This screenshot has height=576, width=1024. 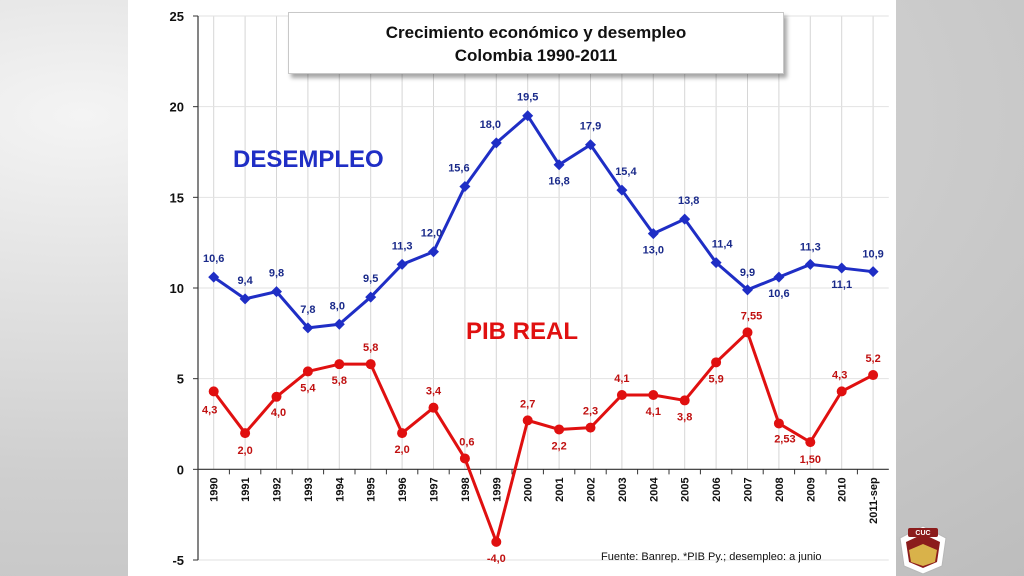 What do you see at coordinates (536, 55) in the screenshot?
I see `chart-subtitle: Colombia 1990-2011` at bounding box center [536, 55].